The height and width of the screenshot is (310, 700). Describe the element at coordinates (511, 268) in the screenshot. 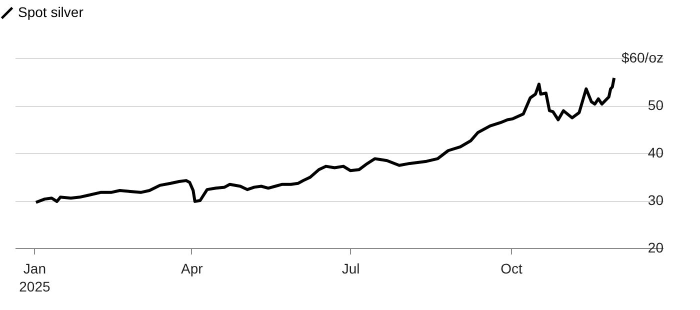

I see `x-tick-label: Oct` at that location.